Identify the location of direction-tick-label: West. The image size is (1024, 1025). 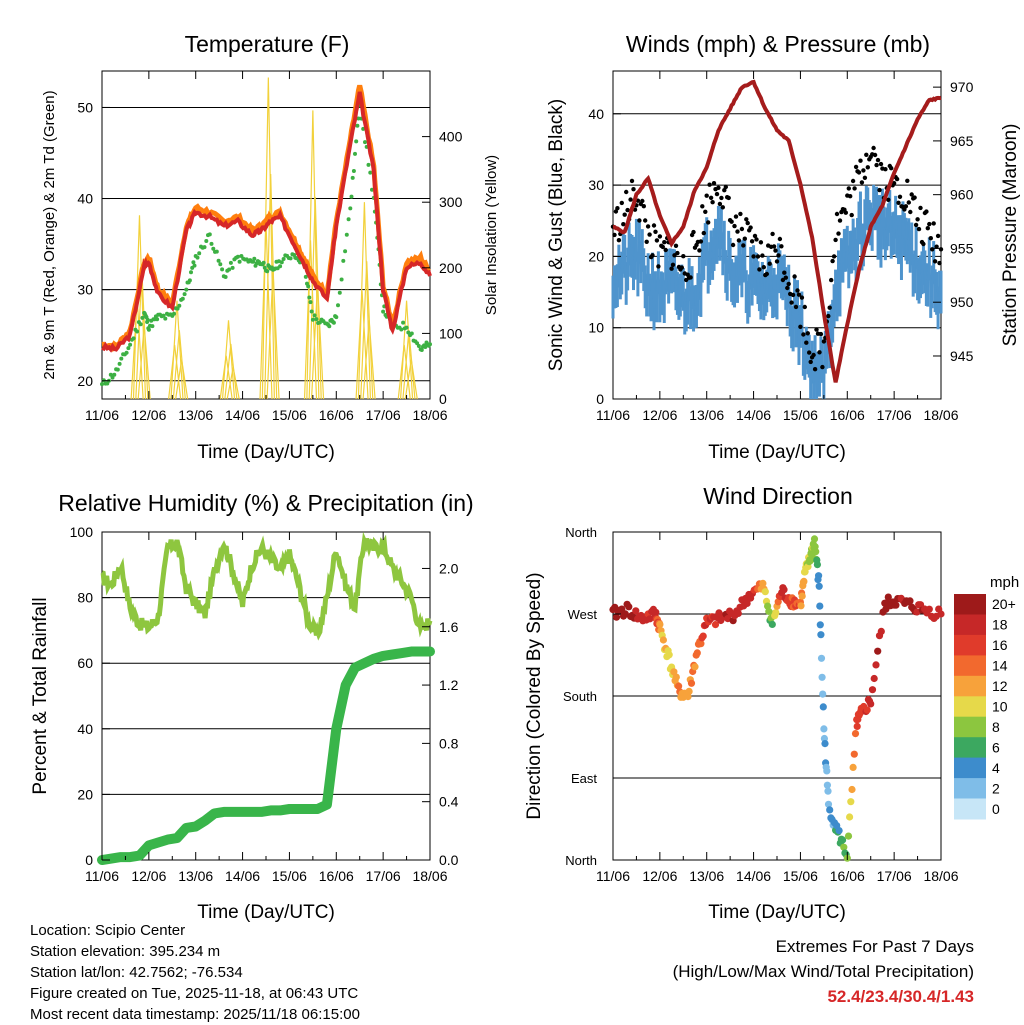
(583, 614).